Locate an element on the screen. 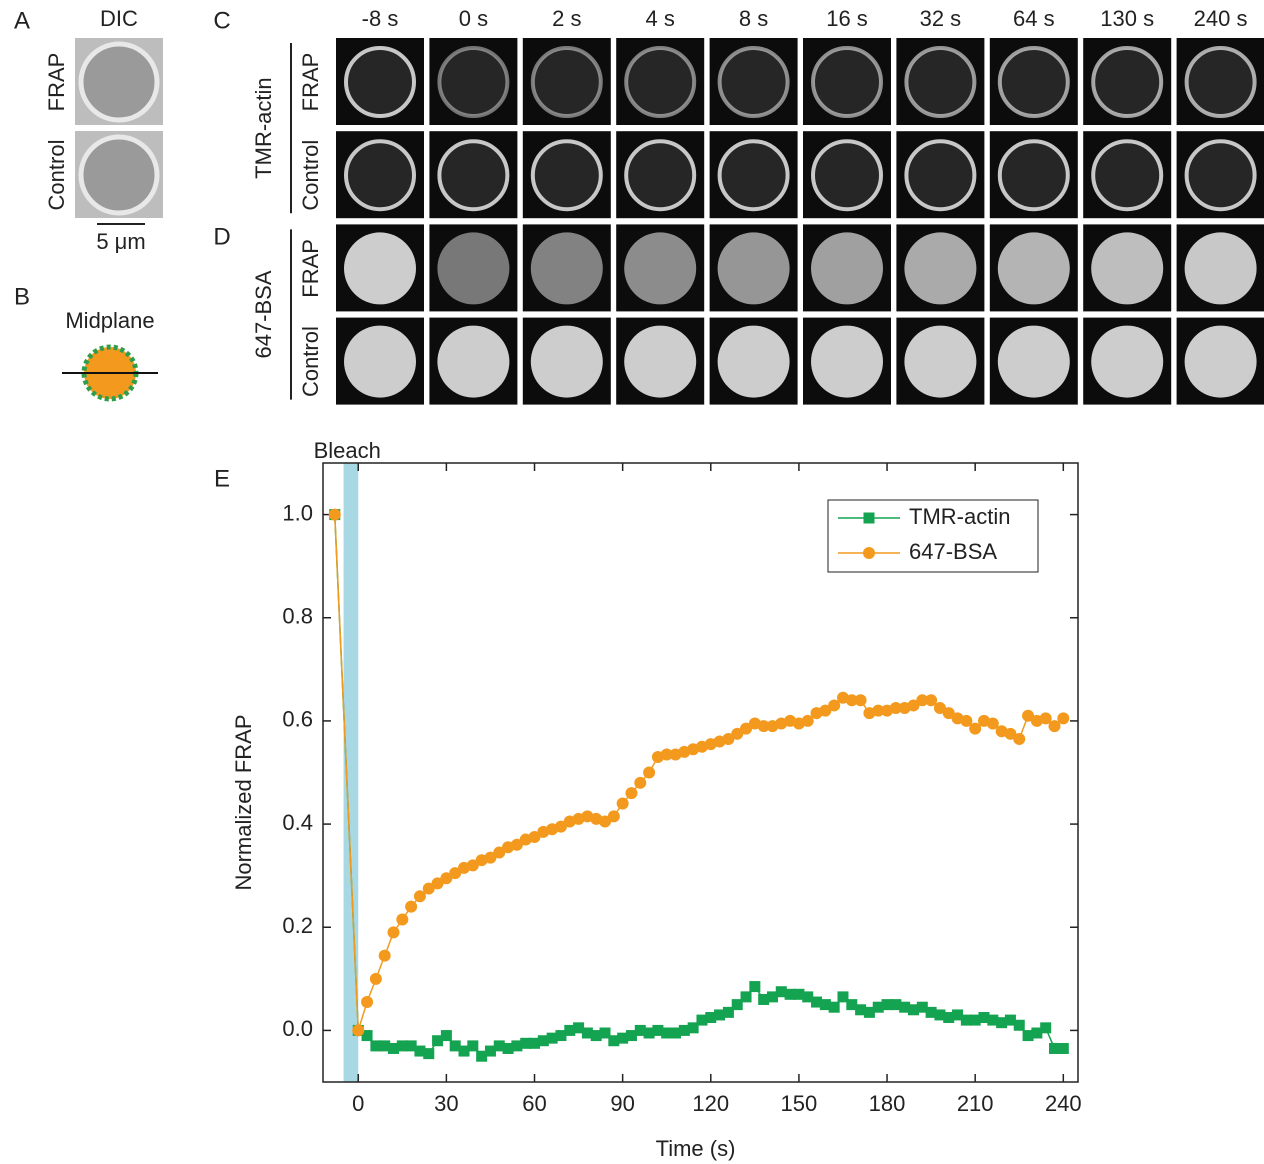 Image resolution: width=1264 pixels, height=1164 pixels. x-tick-label: 60 is located at coordinates (534, 1103).